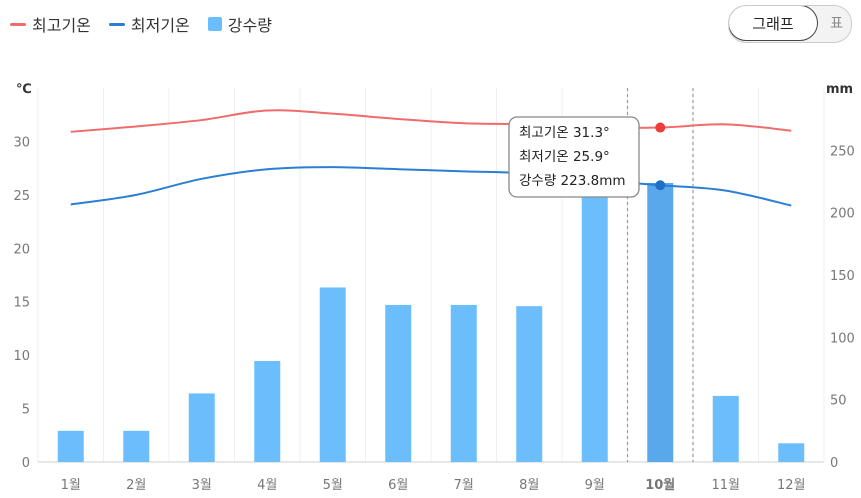 This screenshot has height=498, width=861. I want to click on legend-label-precip: 강수량, so click(249, 25).